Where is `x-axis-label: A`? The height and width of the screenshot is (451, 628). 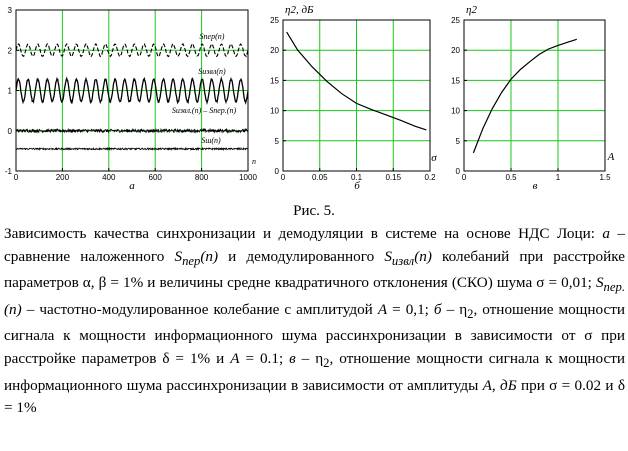
x-axis-label: A is located at coordinates (611, 157).